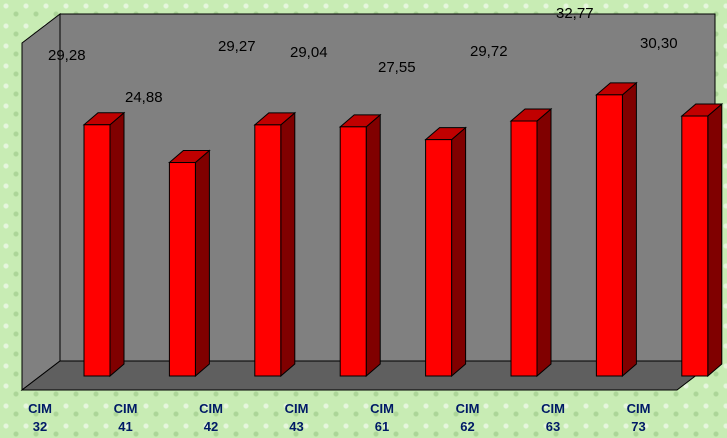  I want to click on value-label: 29,27, so click(237, 46).